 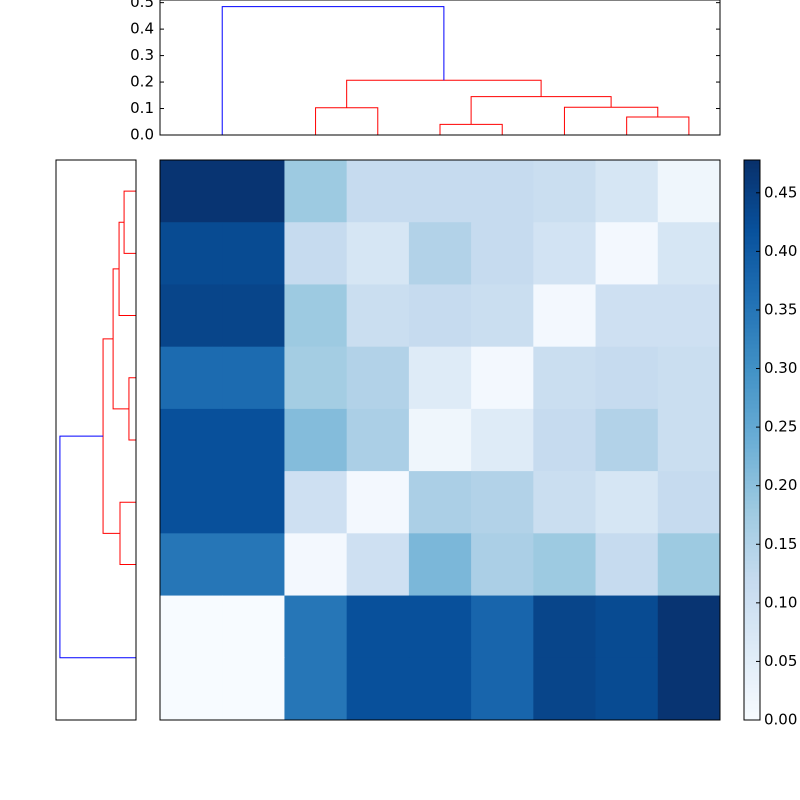 What do you see at coordinates (780, 192) in the screenshot?
I see `colorbar-tick-label: 0.45` at bounding box center [780, 192].